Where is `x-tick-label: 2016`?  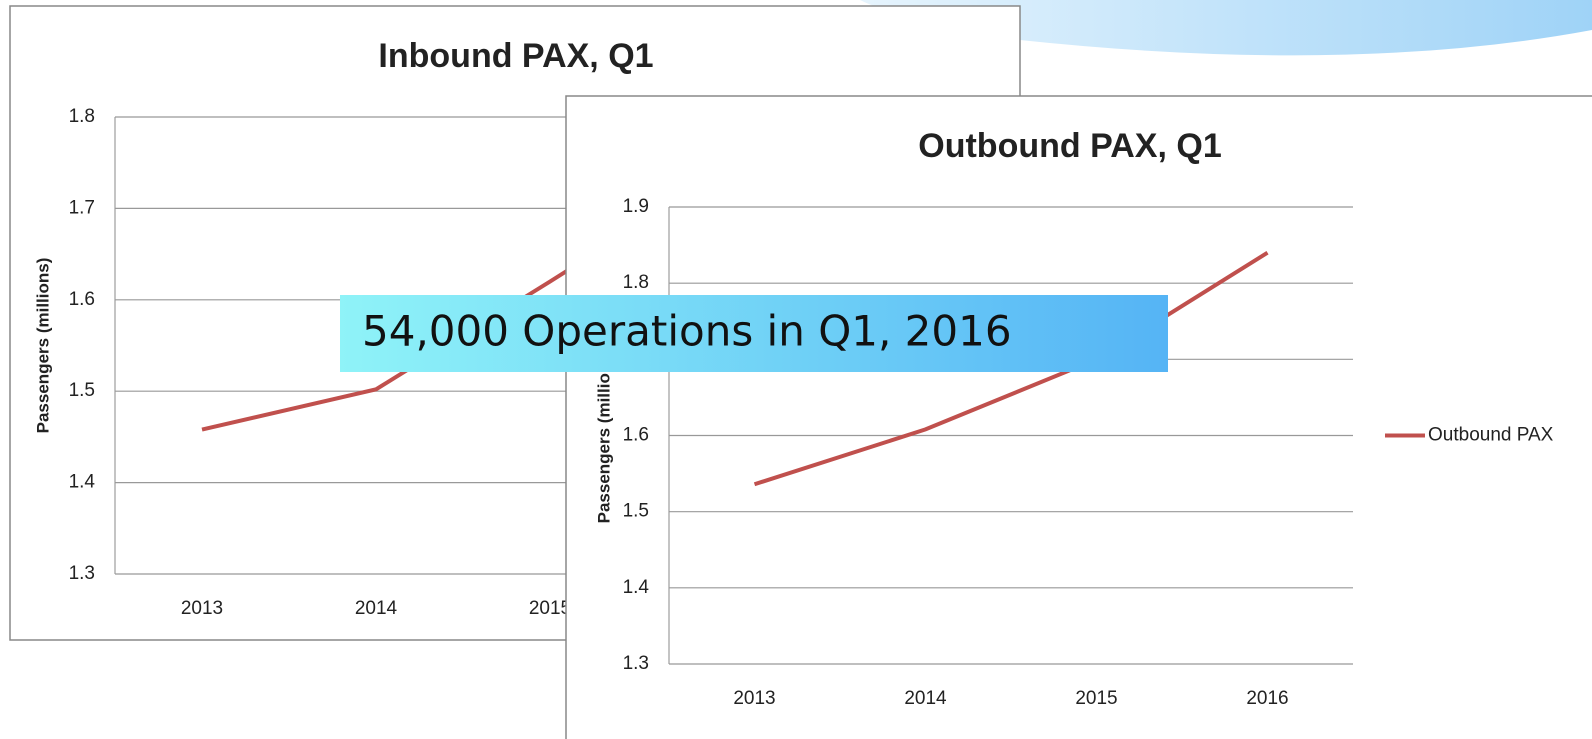
x-tick-label: 2016 is located at coordinates (1267, 698).